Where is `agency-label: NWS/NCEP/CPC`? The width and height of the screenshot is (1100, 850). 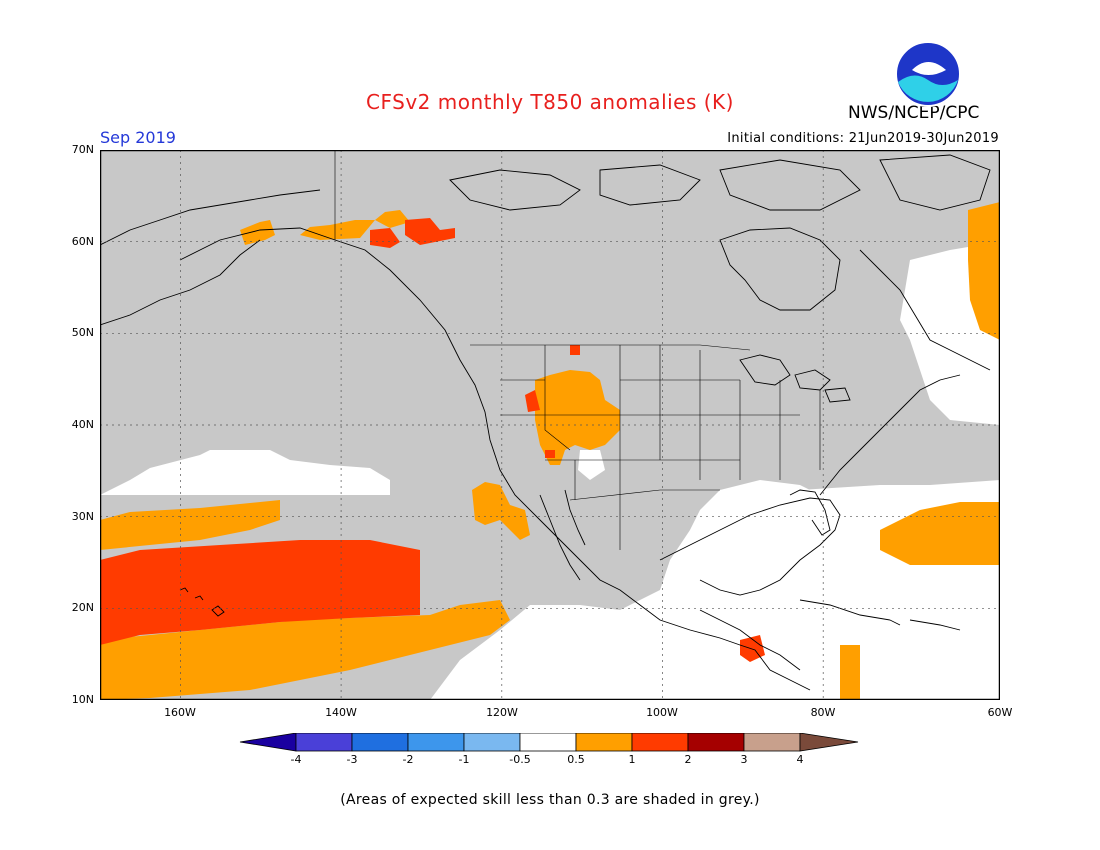 agency-label: NWS/NCEP/CPC is located at coordinates (914, 113).